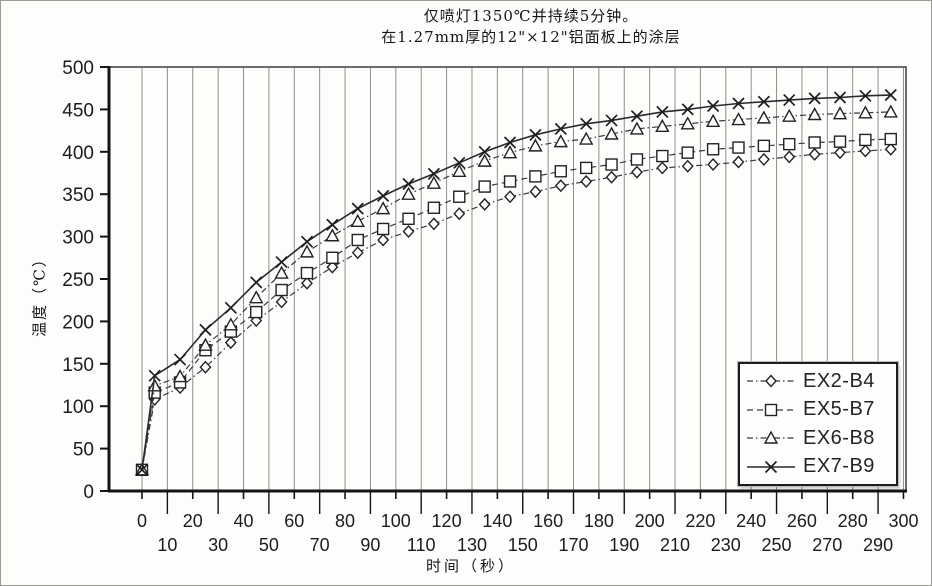 The height and width of the screenshot is (586, 932). I want to click on x-tick-label-row1: 40, so click(244, 521).